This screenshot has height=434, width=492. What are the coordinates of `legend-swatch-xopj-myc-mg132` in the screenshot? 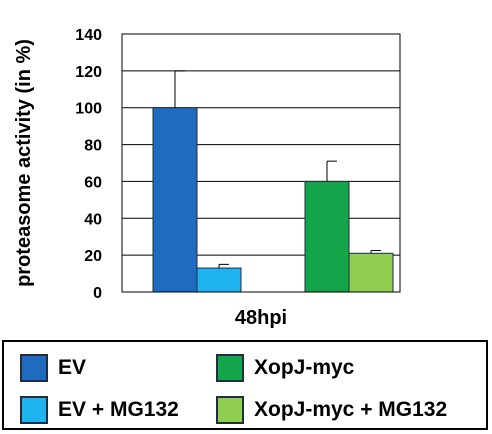 It's located at (230, 410).